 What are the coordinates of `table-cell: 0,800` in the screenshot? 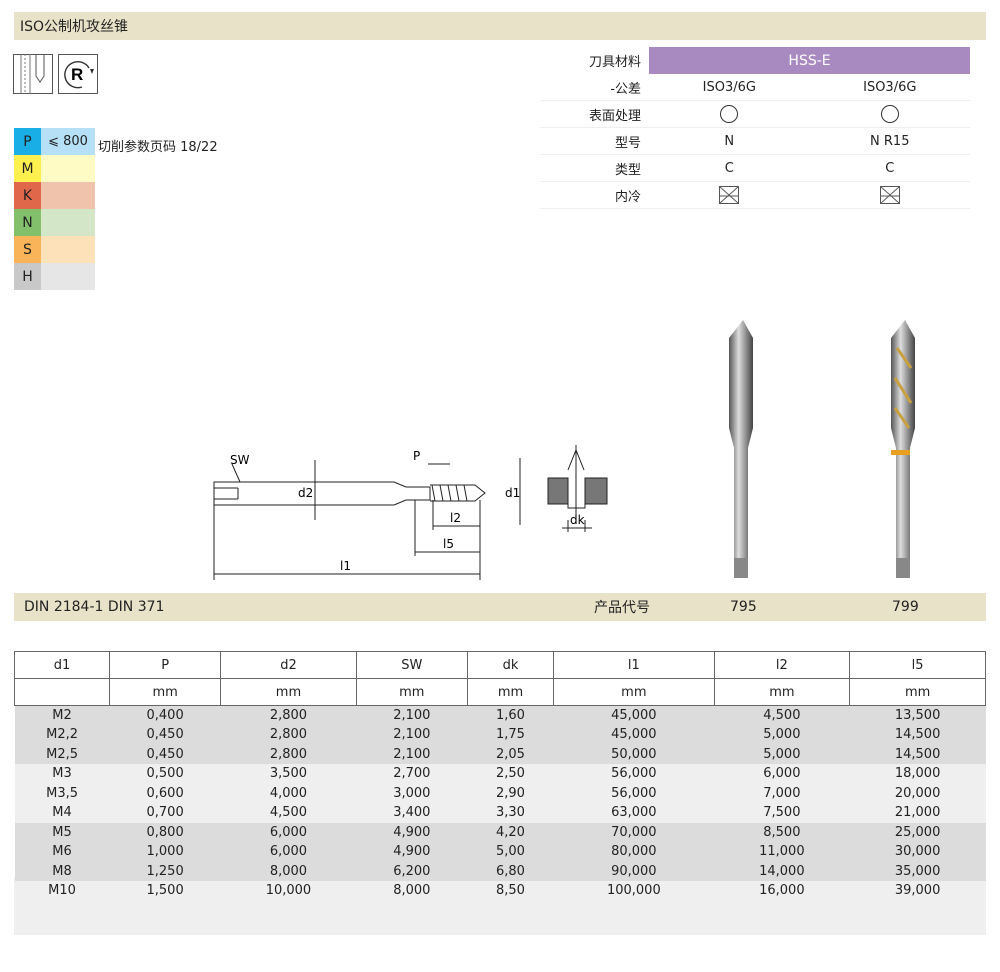 It's located at (165, 832).